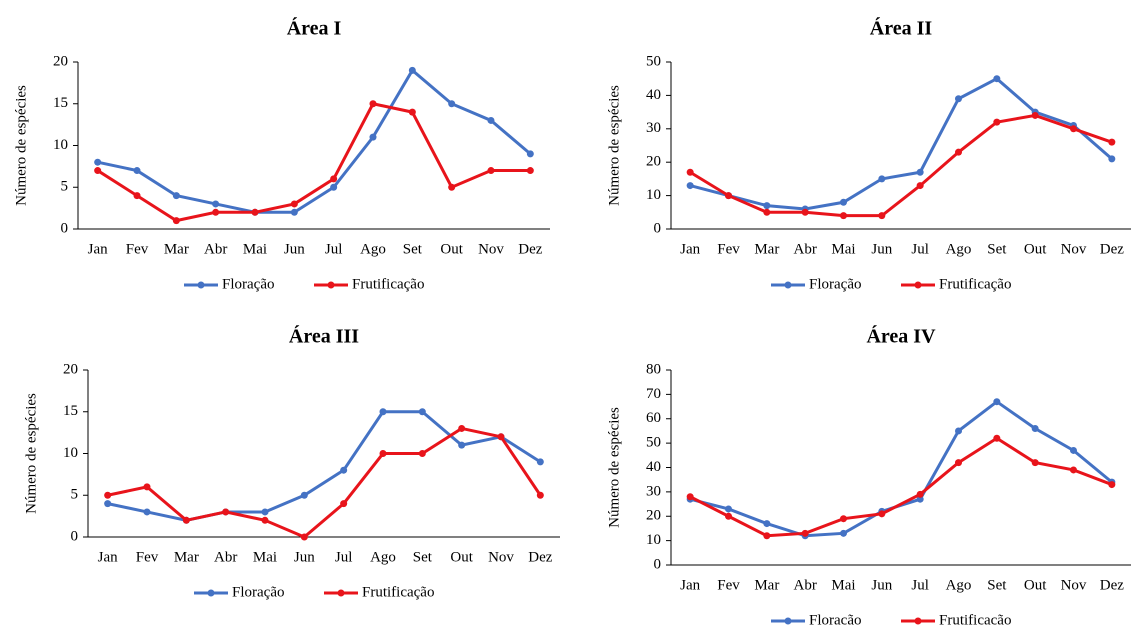 The image size is (1141, 627). I want to click on x-tick-label: Fev, so click(728, 249).